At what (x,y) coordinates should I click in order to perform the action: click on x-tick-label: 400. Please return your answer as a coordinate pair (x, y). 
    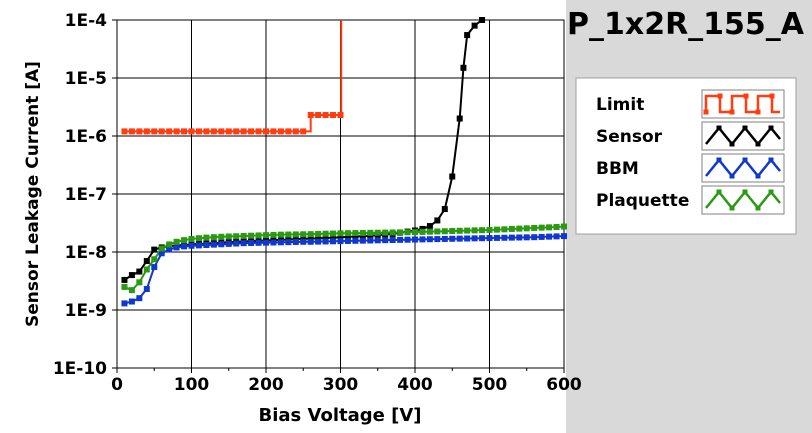
    Looking at the image, I should click on (415, 385).